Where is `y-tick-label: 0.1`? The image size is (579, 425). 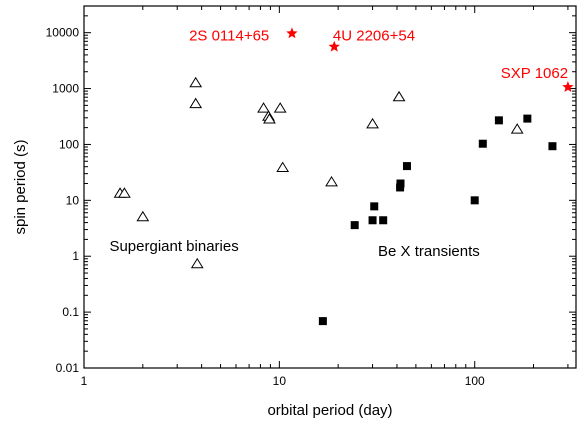 y-tick-label: 0.1 is located at coordinates (70, 312).